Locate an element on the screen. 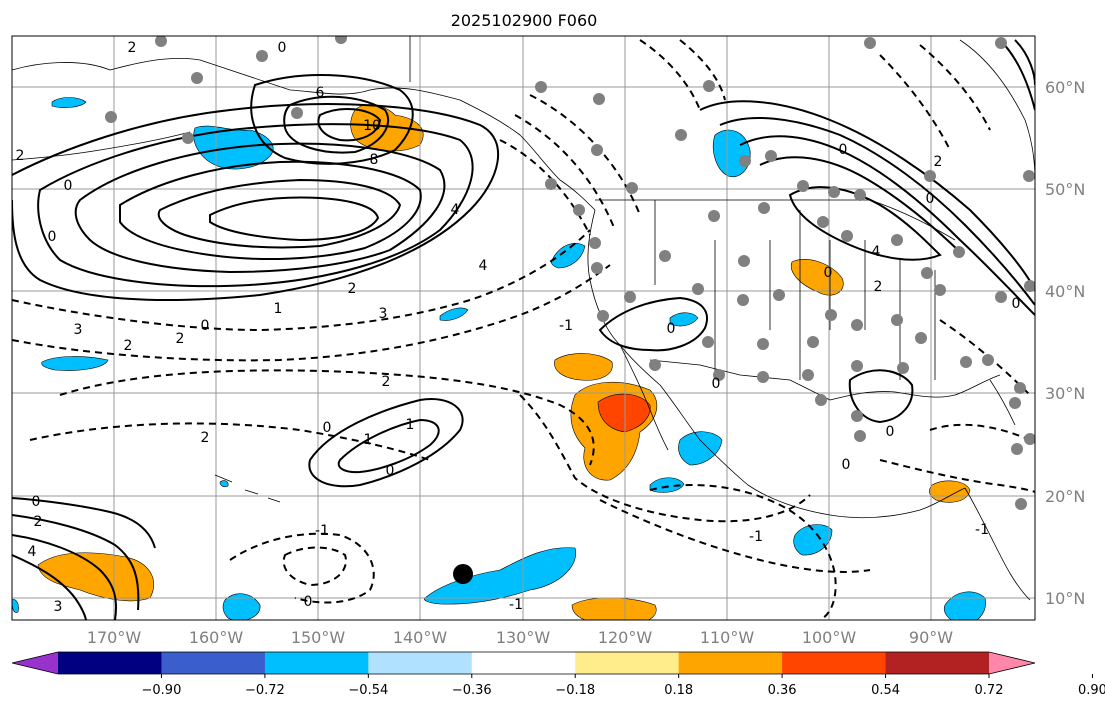  anomaly-orange-yucatan is located at coordinates (950, 491).